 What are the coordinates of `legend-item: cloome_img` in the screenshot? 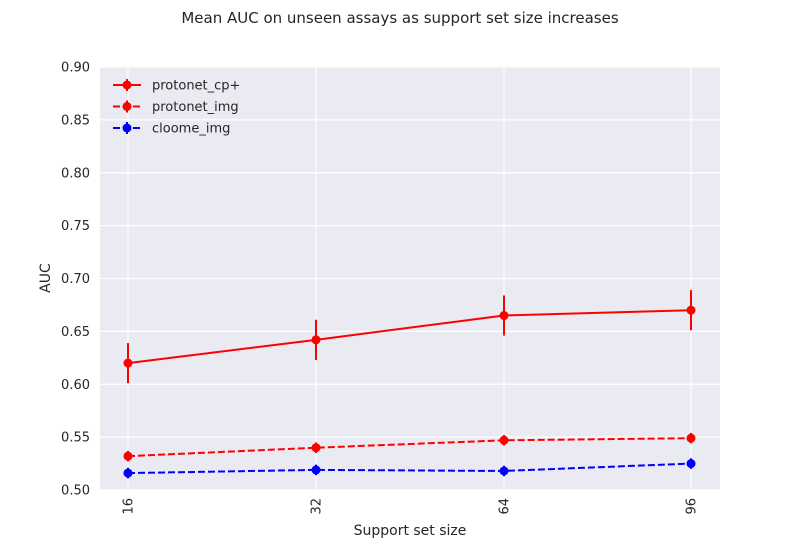 It's located at (171, 129).